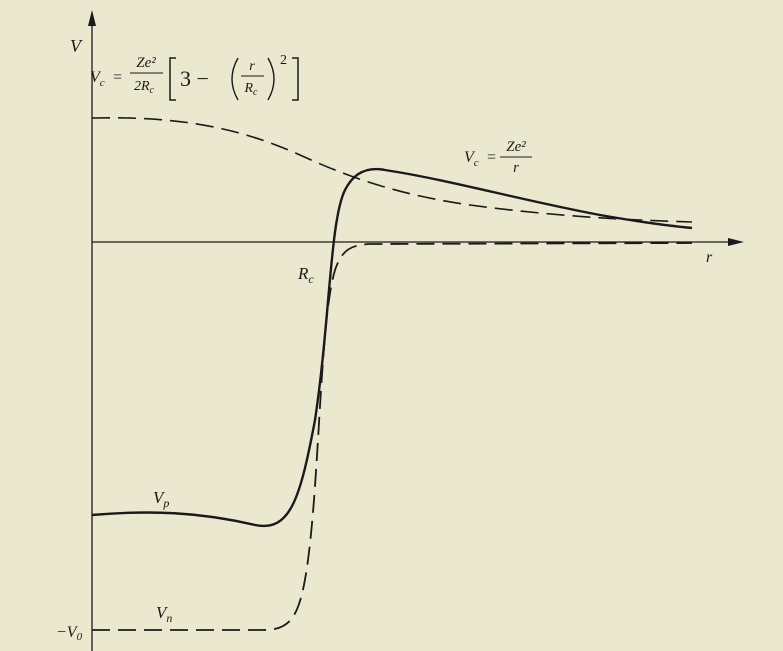 This screenshot has height=651, width=783. What do you see at coordinates (146, 63) in the screenshot?
I see `inner-numerator: Ze²` at bounding box center [146, 63].